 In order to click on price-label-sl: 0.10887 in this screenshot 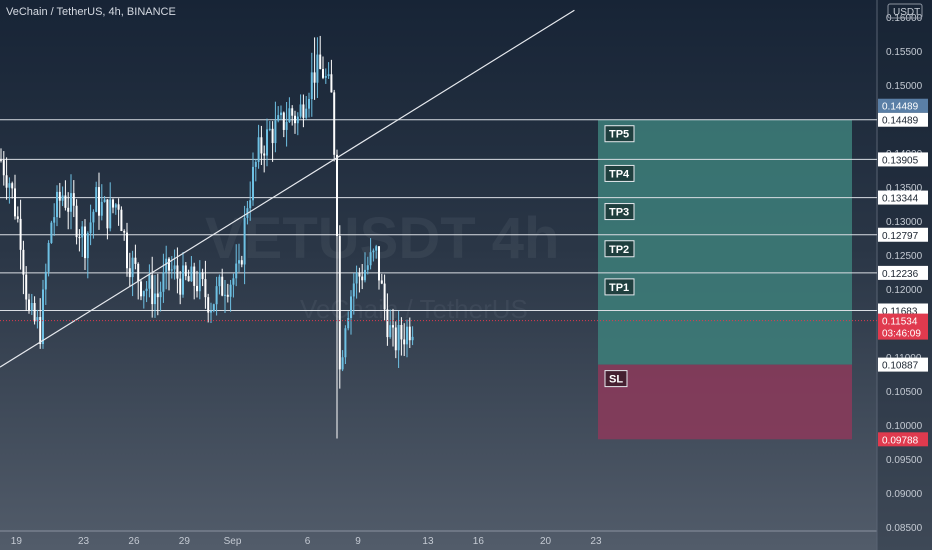, I will do `click(903, 364)`.